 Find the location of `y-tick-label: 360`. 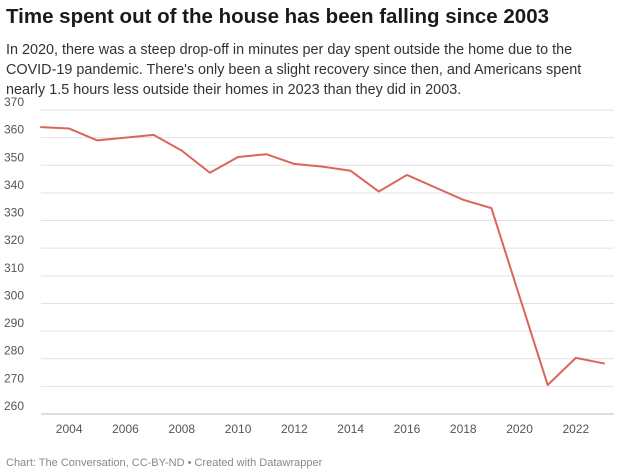

y-tick-label: 360 is located at coordinates (14, 130).